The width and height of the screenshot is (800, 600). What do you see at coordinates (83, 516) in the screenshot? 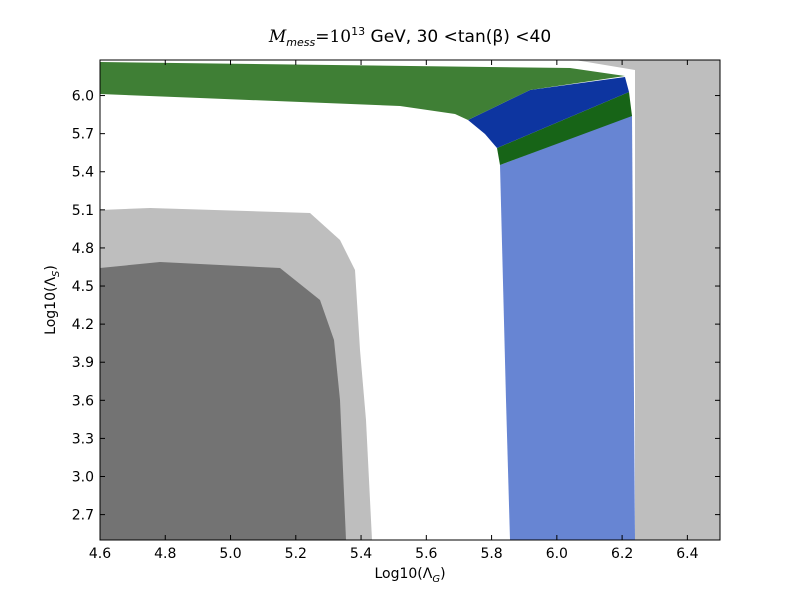
I see `y-tick-label: 2.7` at bounding box center [83, 516].